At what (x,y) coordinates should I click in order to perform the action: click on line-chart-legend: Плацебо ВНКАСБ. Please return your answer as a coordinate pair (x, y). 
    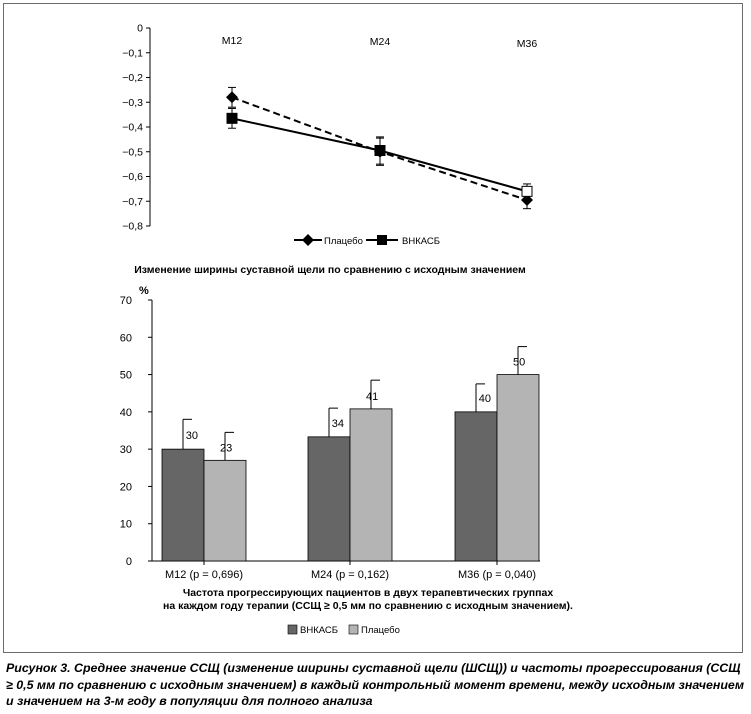
    Looking at the image, I should click on (367, 240).